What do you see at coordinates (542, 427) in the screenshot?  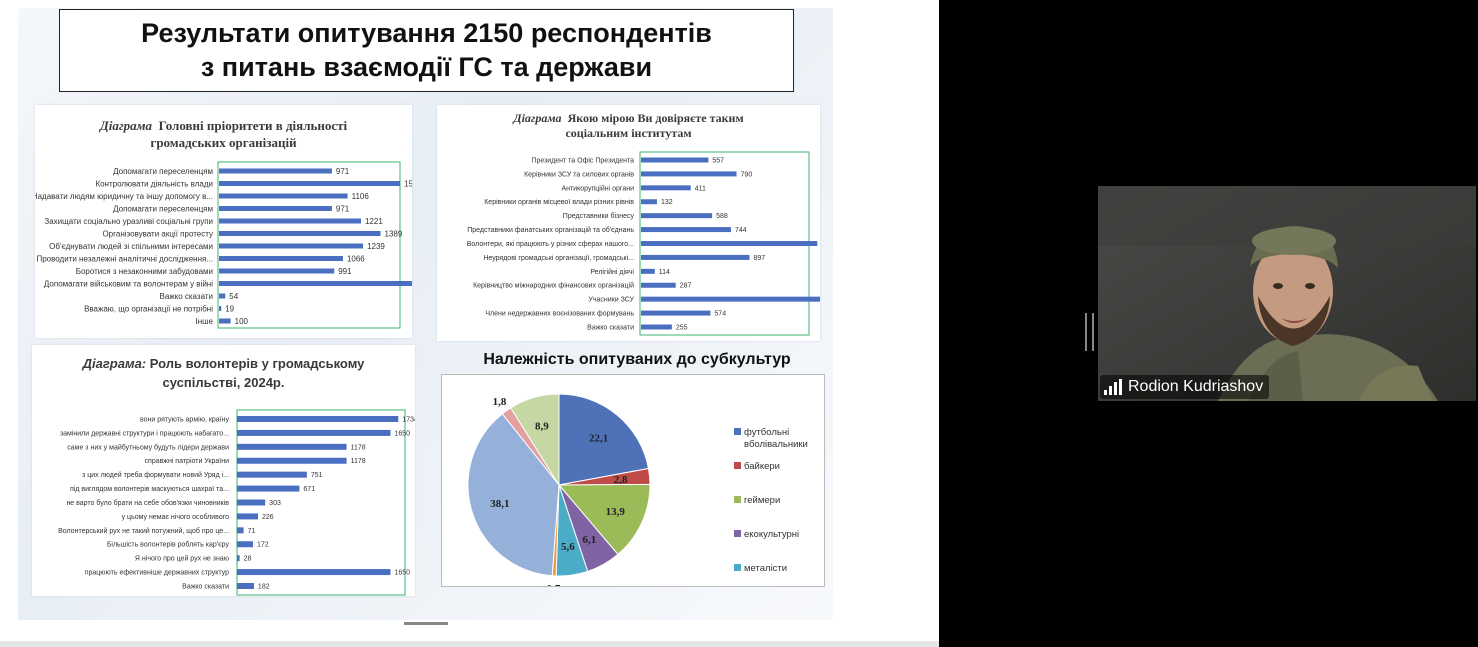 I see `slice-label: 8,9` at bounding box center [542, 427].